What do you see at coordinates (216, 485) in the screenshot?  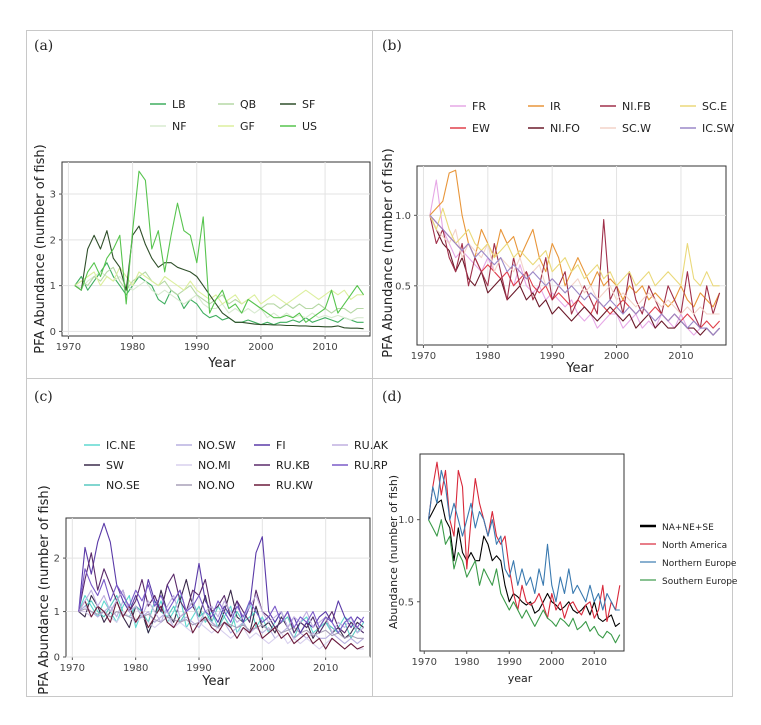 I see `legend-label: NO.NO` at bounding box center [216, 485].